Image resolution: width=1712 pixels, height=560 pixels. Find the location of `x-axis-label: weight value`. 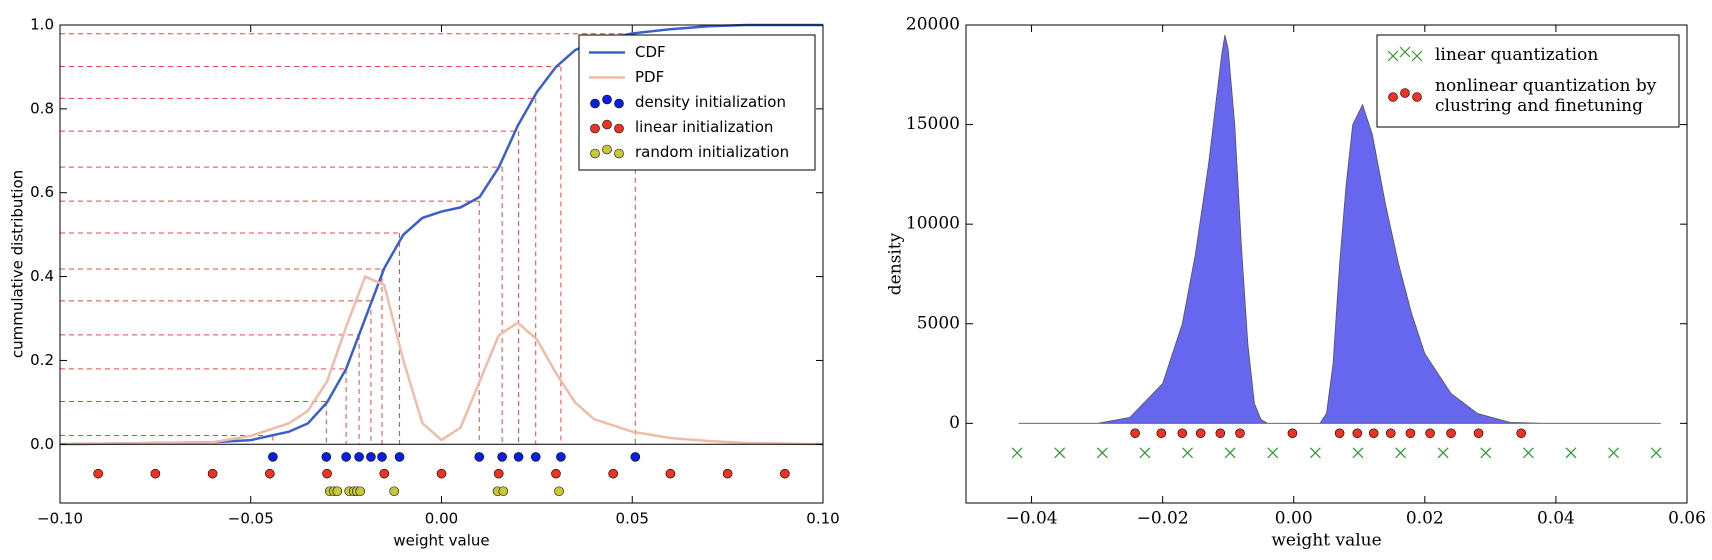

x-axis-label: weight value is located at coordinates (441, 541).